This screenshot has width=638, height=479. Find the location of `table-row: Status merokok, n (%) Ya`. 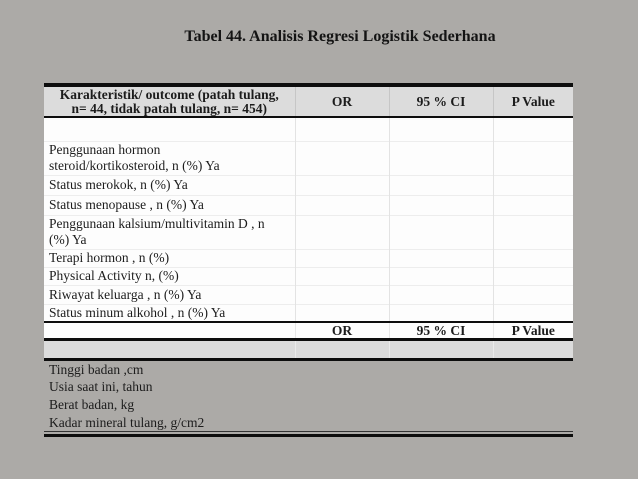

table-row: Status merokok, n (%) Ya is located at coordinates (308, 184).